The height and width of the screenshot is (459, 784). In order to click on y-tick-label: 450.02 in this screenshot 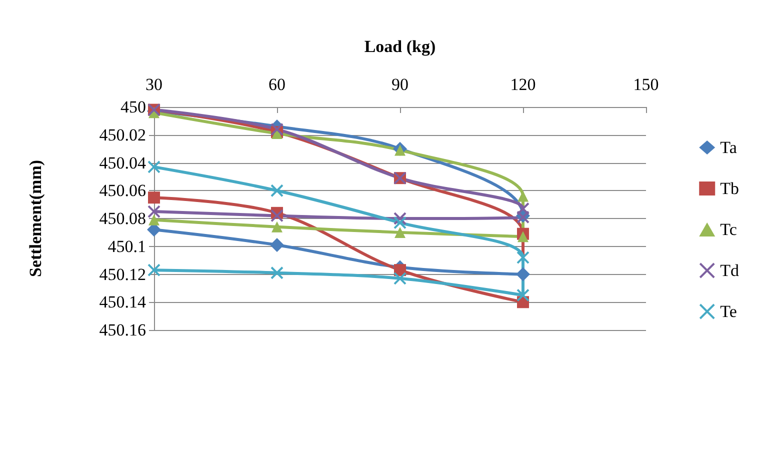, I will do `click(122, 134)`.